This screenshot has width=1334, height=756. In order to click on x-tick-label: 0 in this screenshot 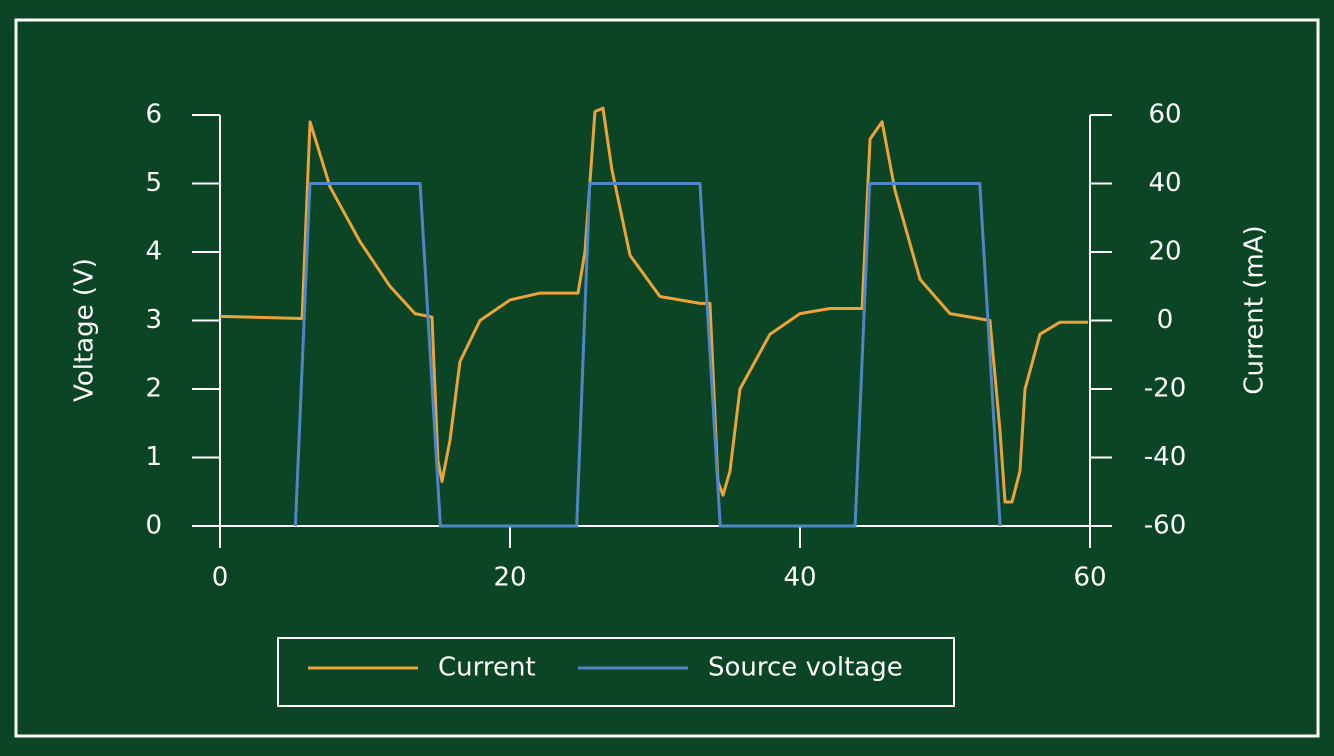, I will do `click(220, 578)`.